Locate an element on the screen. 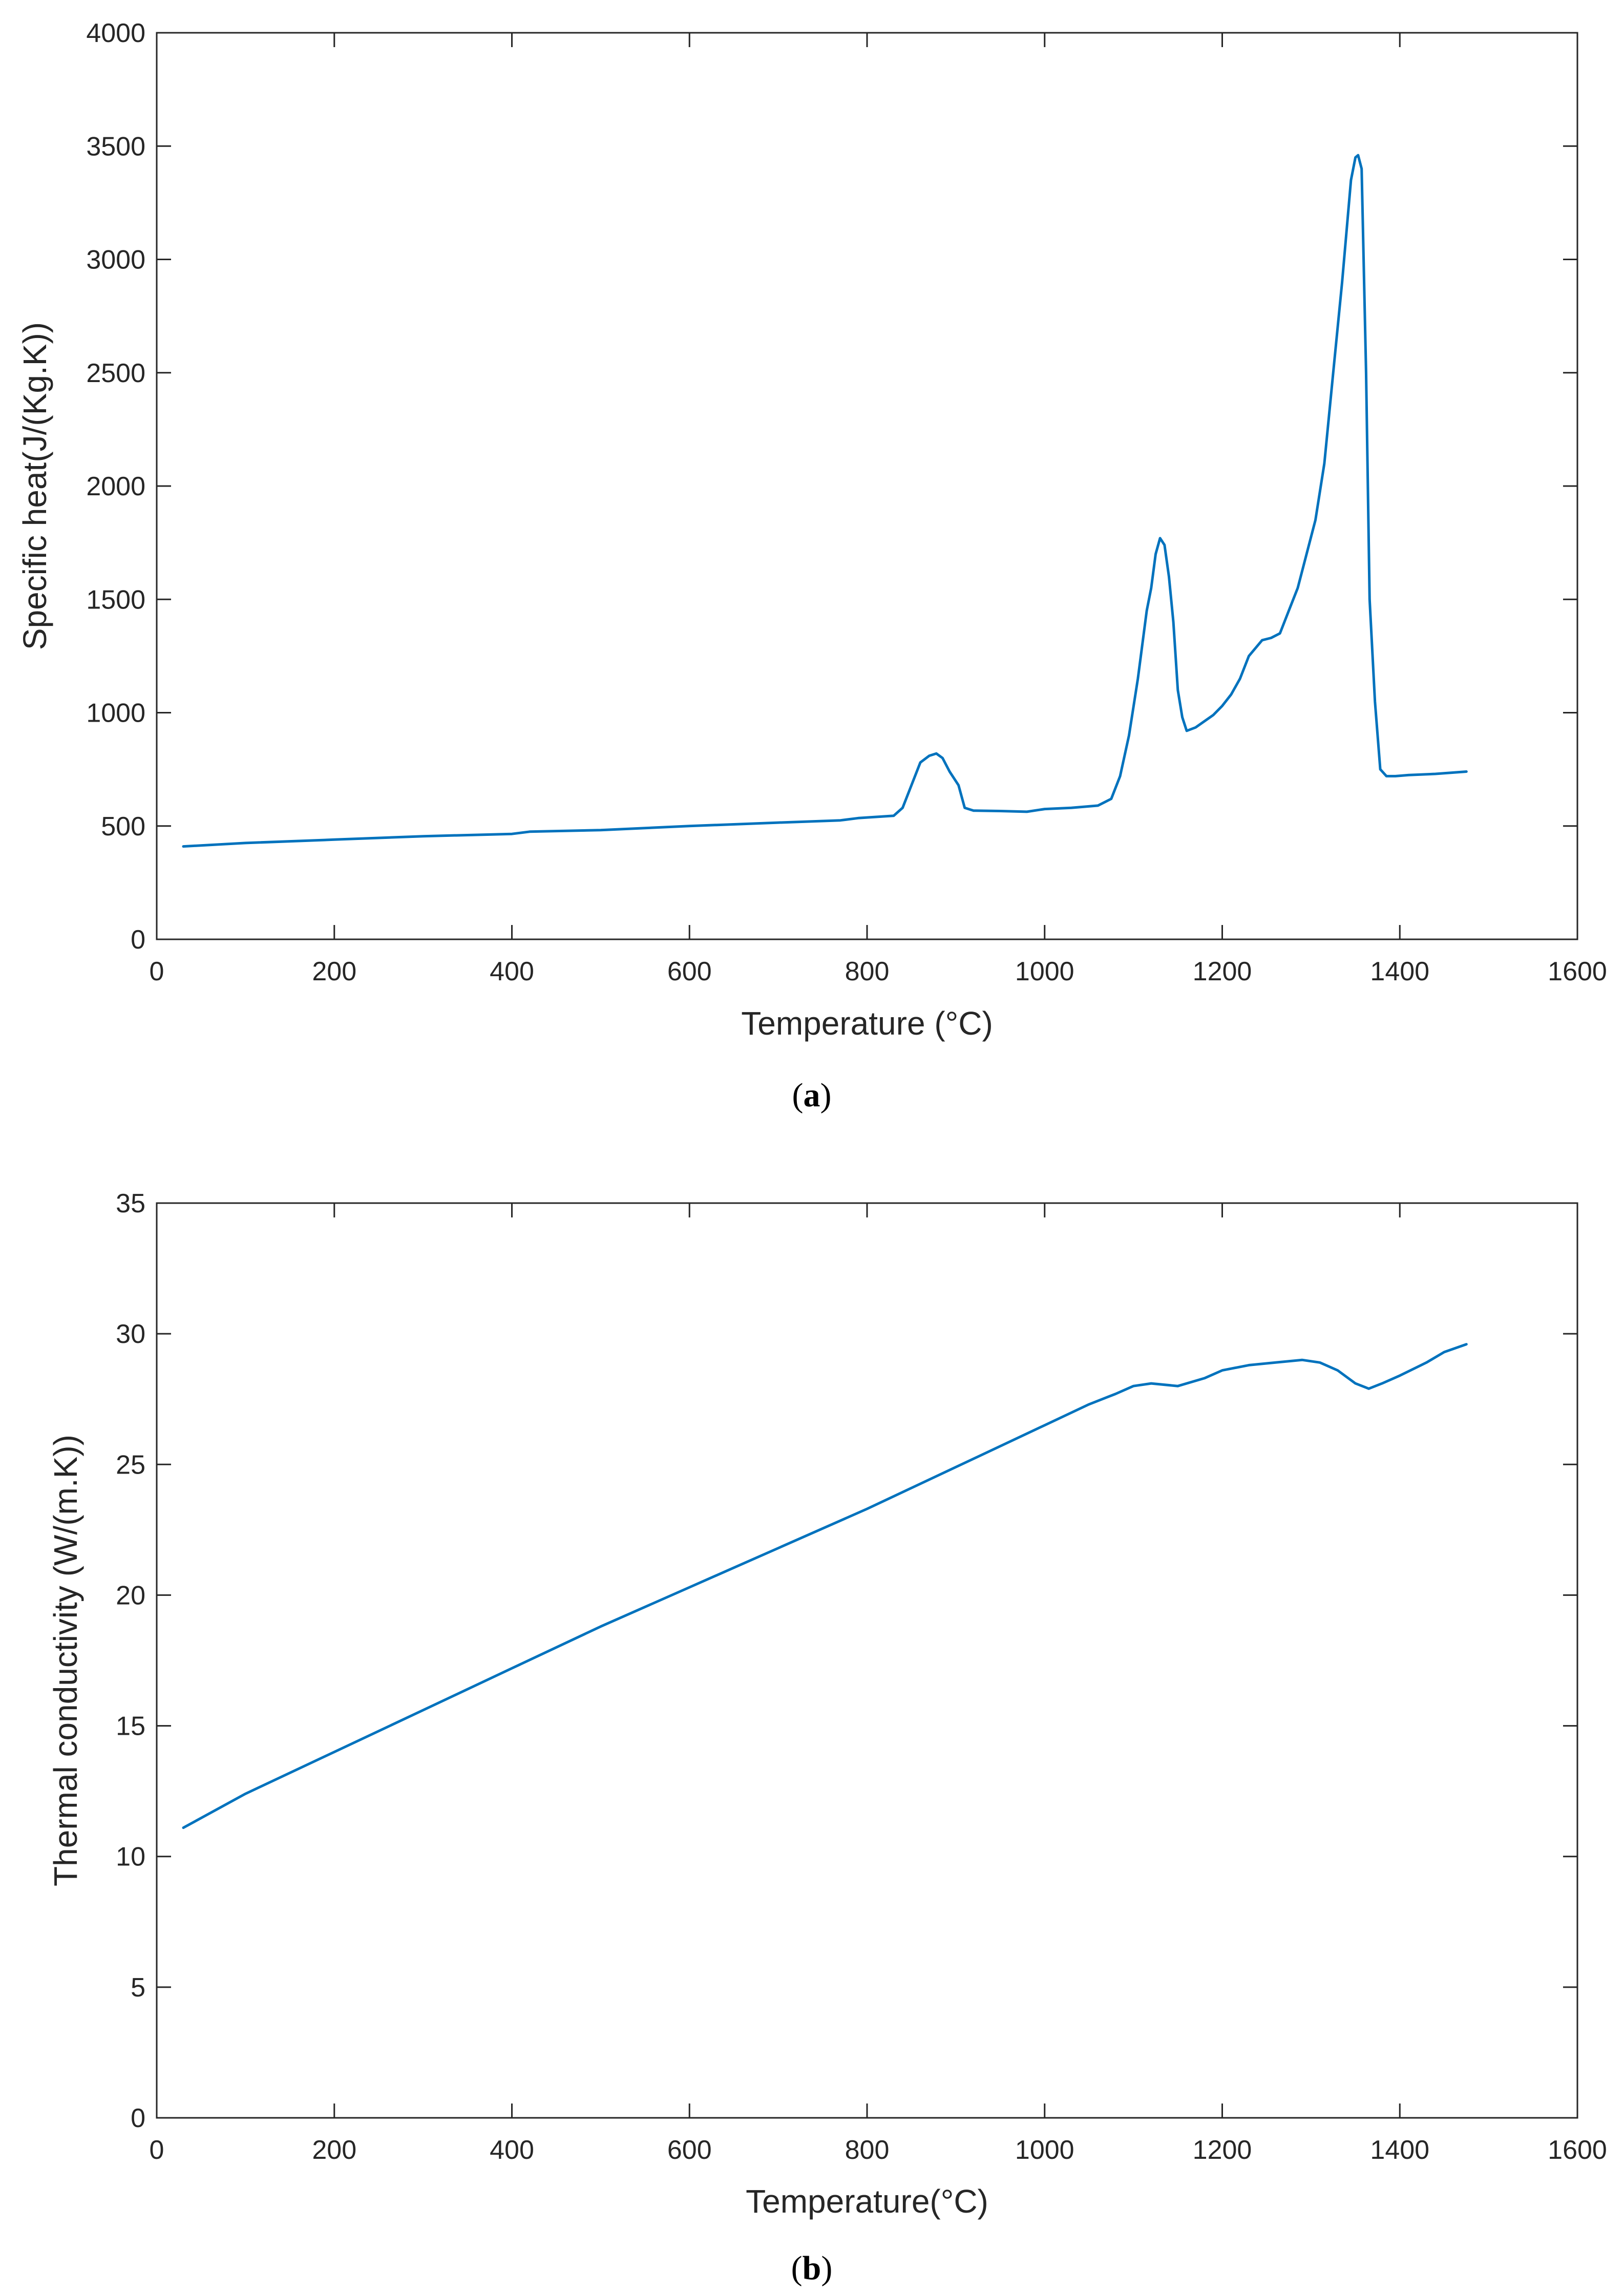 The image size is (1624, 2293). panel-a-x-tick-label: 800 is located at coordinates (867, 971).